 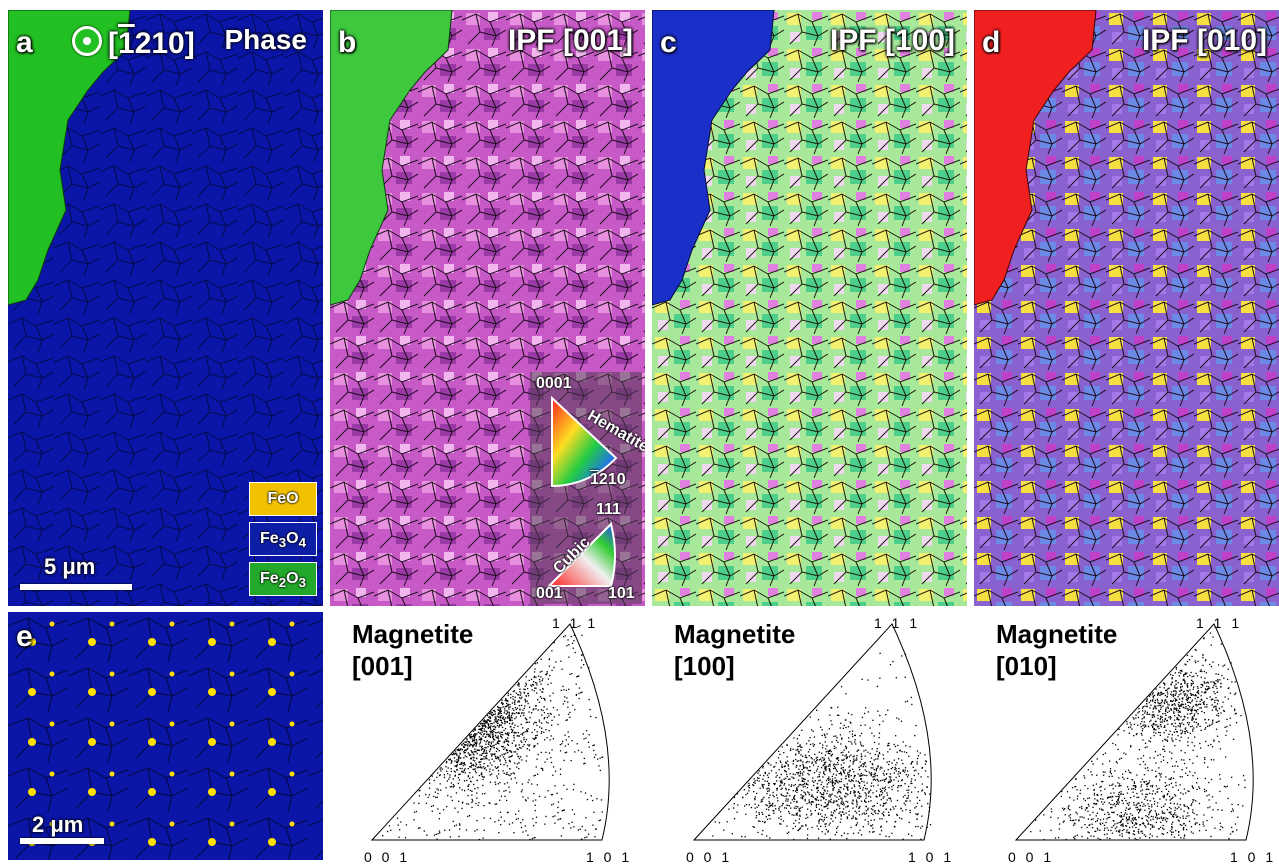 I want to click on key-0001-label: 0001, so click(x=554, y=383).